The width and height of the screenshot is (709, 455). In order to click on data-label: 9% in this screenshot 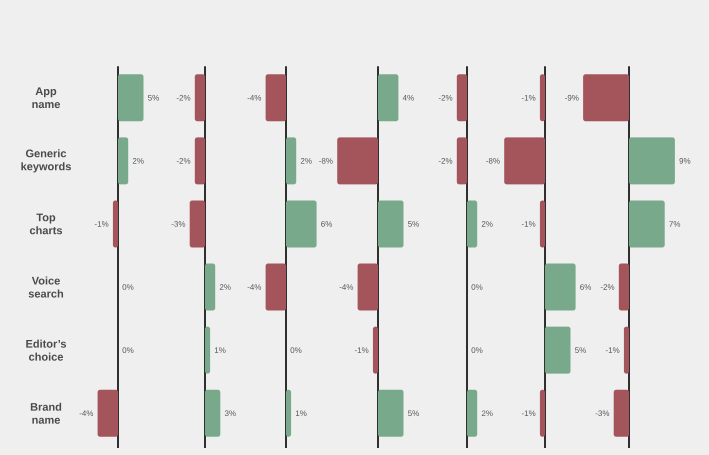, I will do `click(684, 161)`.